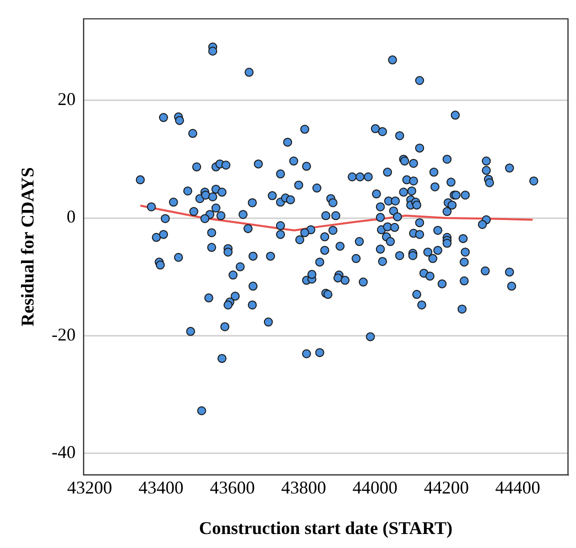  What do you see at coordinates (232, 487) in the screenshot?
I see `x-tick-label: 43600` at bounding box center [232, 487].